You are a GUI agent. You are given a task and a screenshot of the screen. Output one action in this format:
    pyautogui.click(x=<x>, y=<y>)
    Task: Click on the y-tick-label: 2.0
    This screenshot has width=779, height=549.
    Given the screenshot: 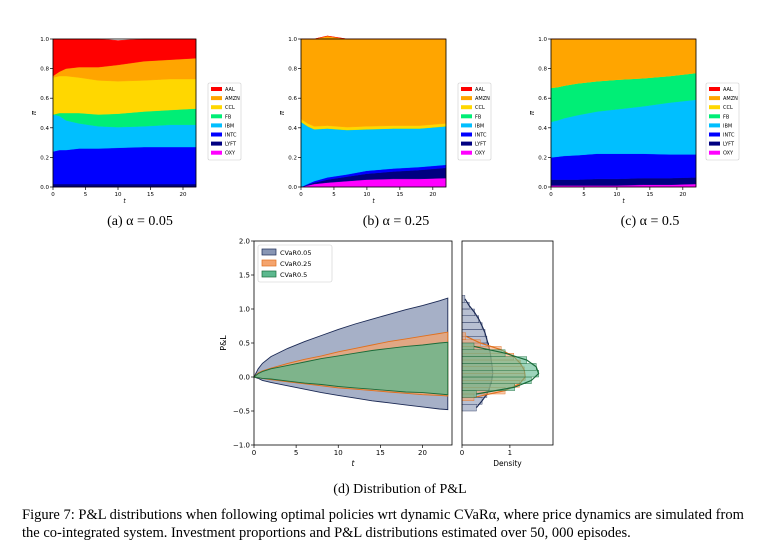 What is the action you would take?
    pyautogui.click(x=244, y=242)
    